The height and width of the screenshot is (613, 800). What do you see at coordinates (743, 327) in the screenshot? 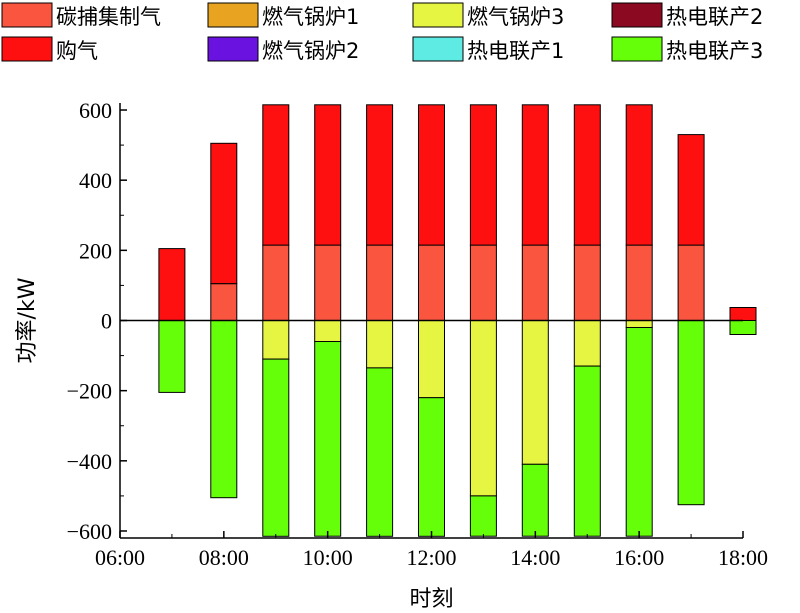
I see `bar-segment-s7-h18` at bounding box center [743, 327].